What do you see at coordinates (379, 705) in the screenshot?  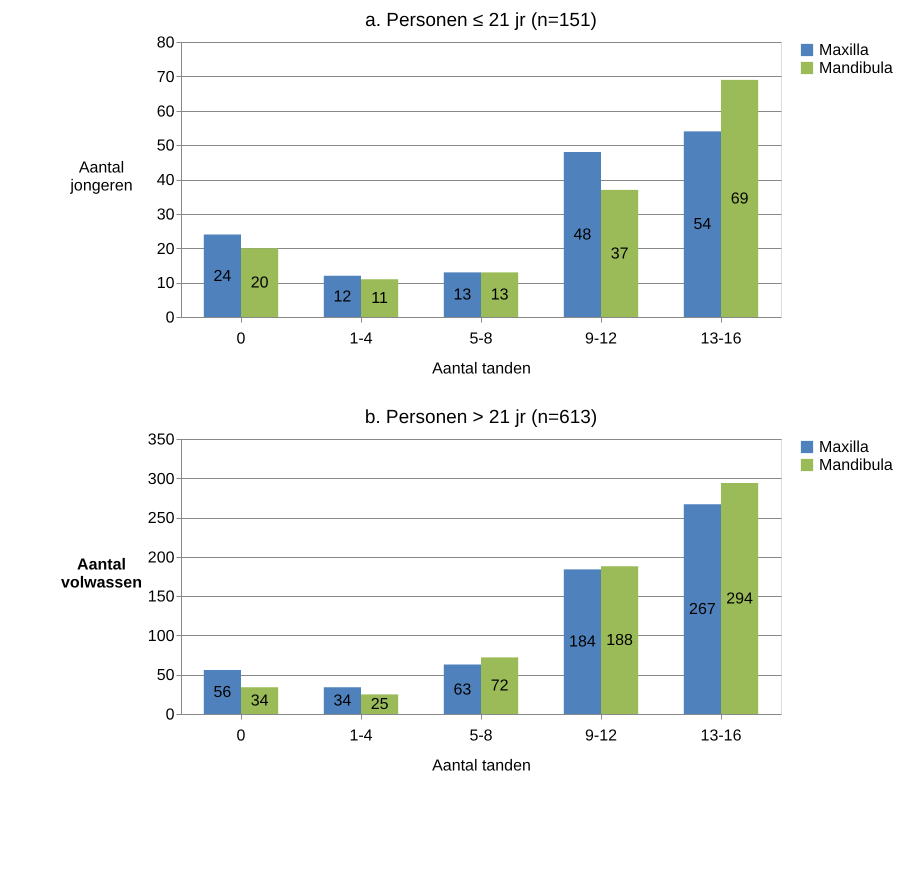 I see `data-label: 25` at bounding box center [379, 705].